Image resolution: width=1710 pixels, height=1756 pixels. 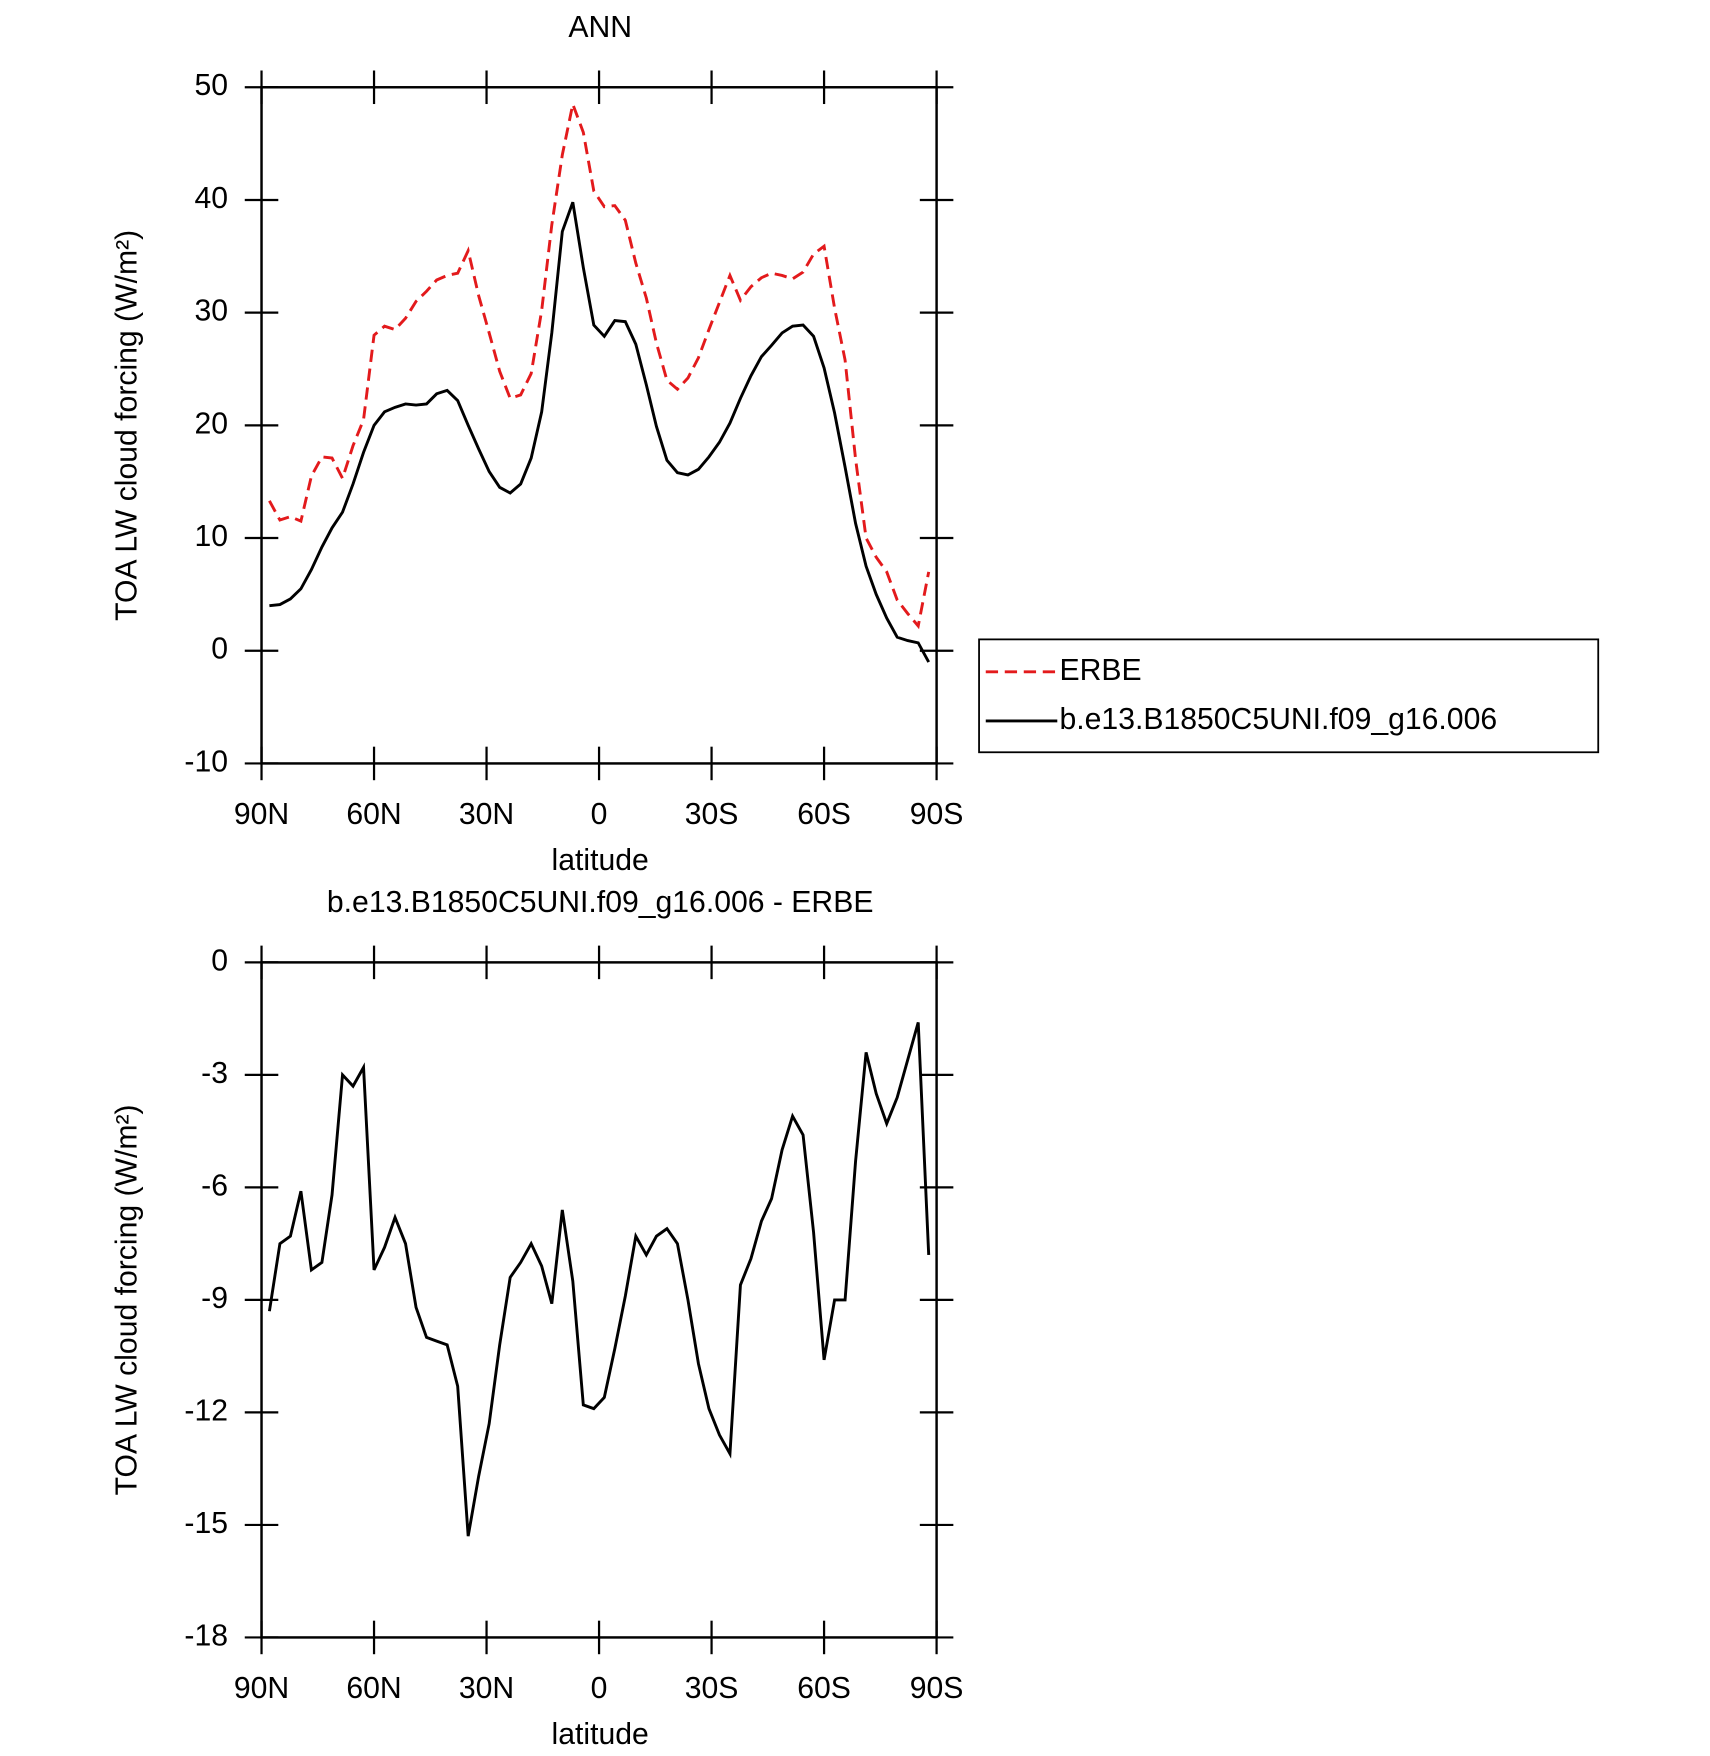 I want to click on y-tick-label: -12, so click(x=206, y=1410).